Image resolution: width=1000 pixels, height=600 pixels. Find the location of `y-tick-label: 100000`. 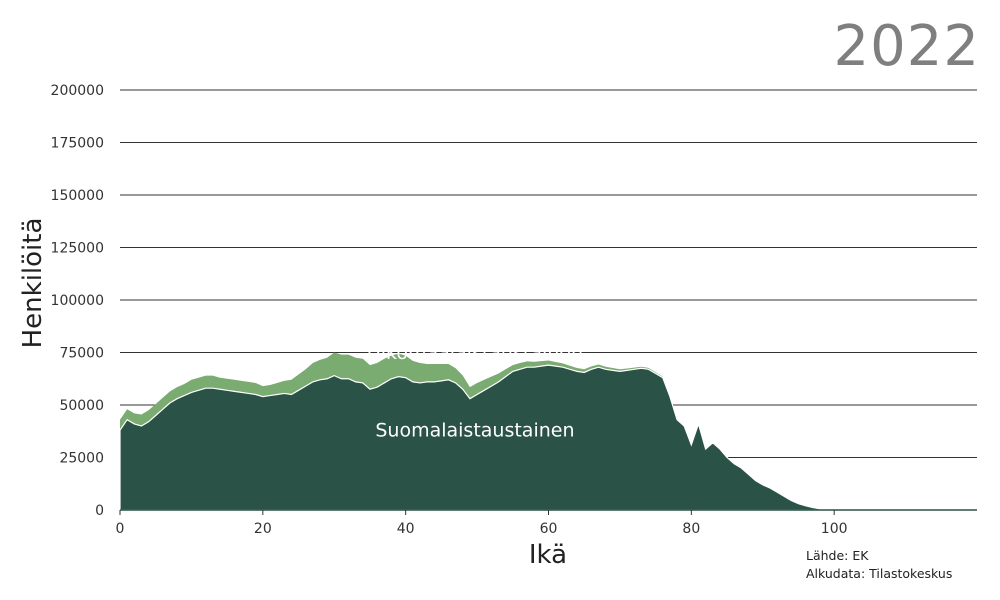

y-tick-label: 100000 is located at coordinates (77, 301).